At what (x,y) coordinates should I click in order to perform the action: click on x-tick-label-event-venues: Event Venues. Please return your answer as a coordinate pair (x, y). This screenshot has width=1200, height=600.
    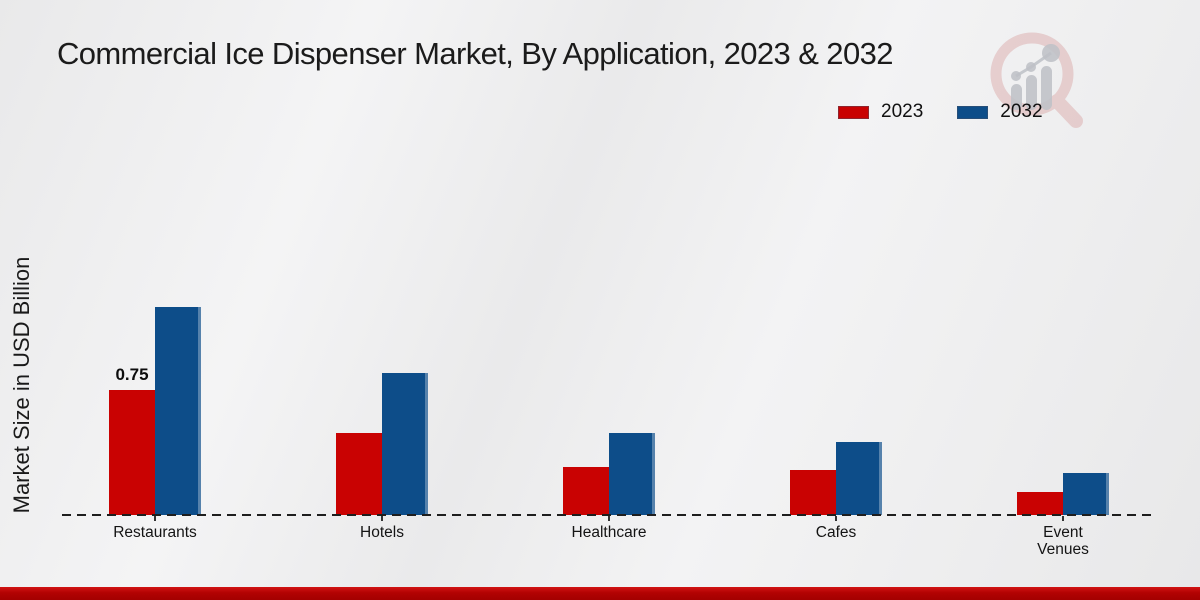
    Looking at the image, I should click on (1063, 541).